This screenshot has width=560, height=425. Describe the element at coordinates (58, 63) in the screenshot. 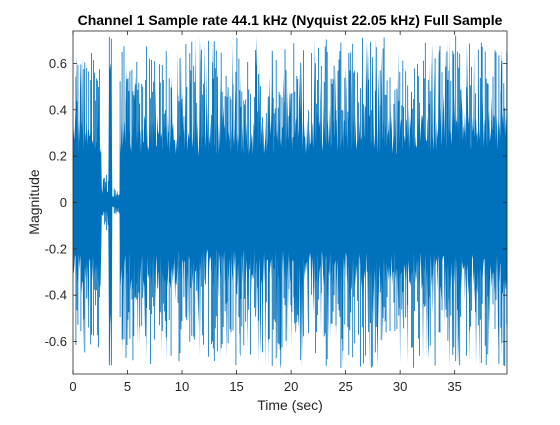

I see `y-tick-label: 0.6` at that location.